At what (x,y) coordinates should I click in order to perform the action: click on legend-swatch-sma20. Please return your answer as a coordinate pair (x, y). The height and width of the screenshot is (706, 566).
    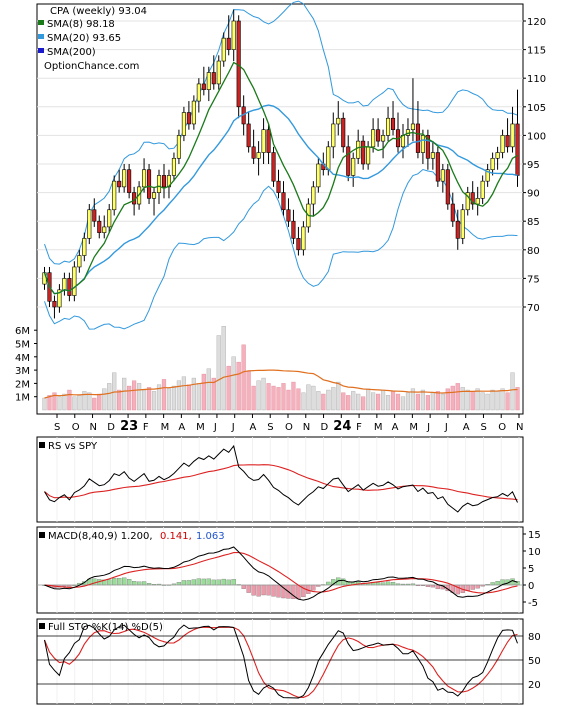
    Looking at the image, I should click on (41, 36).